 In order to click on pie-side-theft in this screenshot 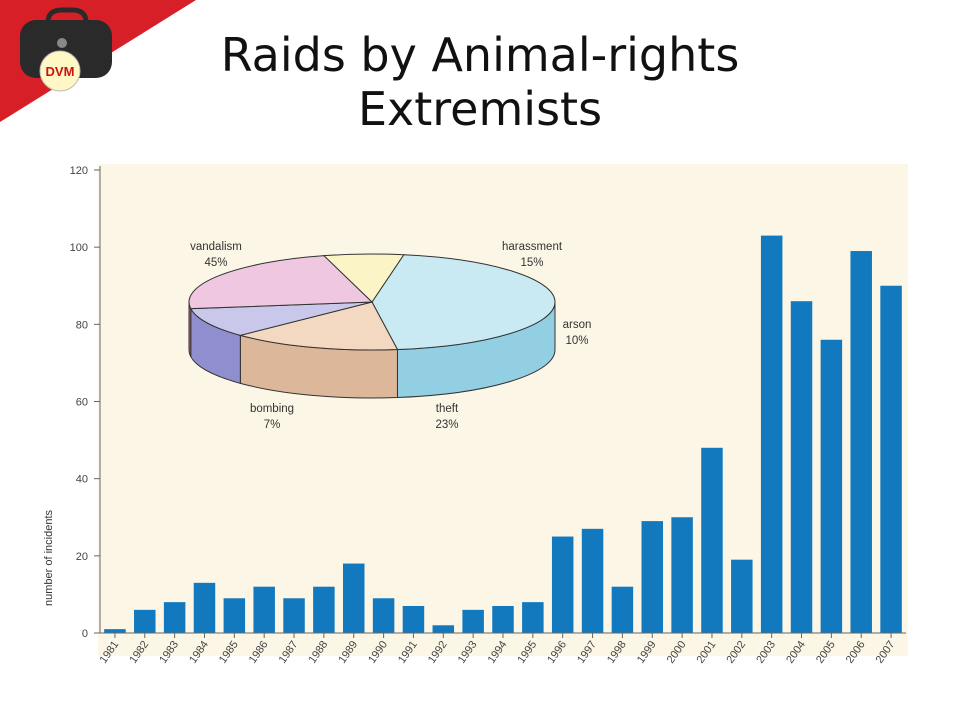, I will do `click(190, 329)`.